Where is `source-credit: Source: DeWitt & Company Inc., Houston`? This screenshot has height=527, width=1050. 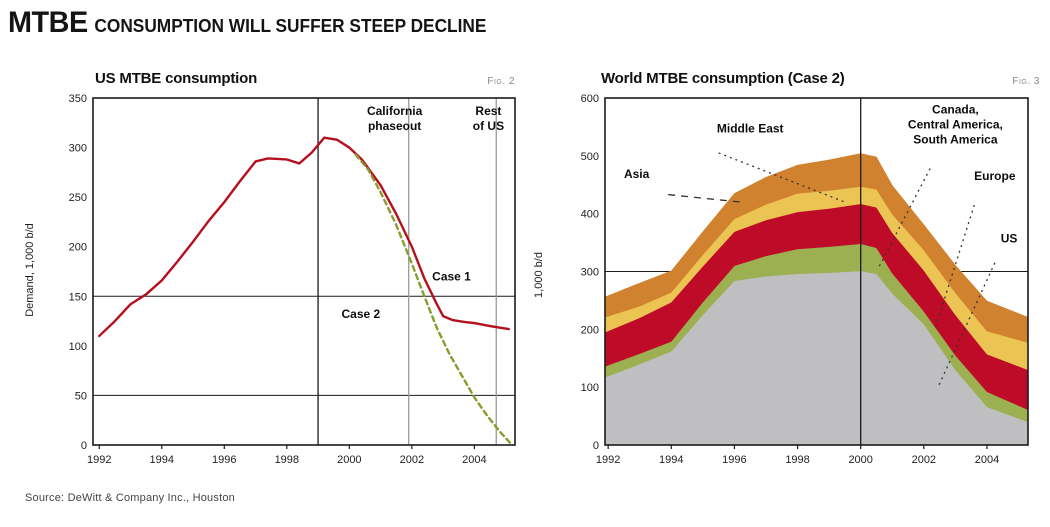
source-credit: Source: DeWitt & Company Inc., Houston is located at coordinates (130, 498).